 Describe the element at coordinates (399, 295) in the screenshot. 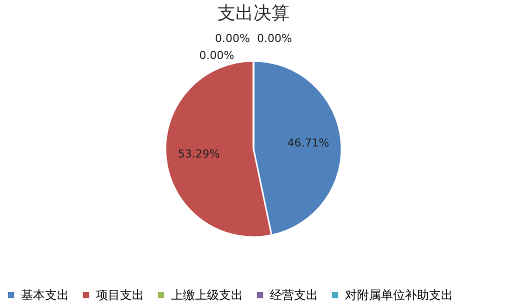

I see `legend-label: 对附属单位补助支出` at that location.